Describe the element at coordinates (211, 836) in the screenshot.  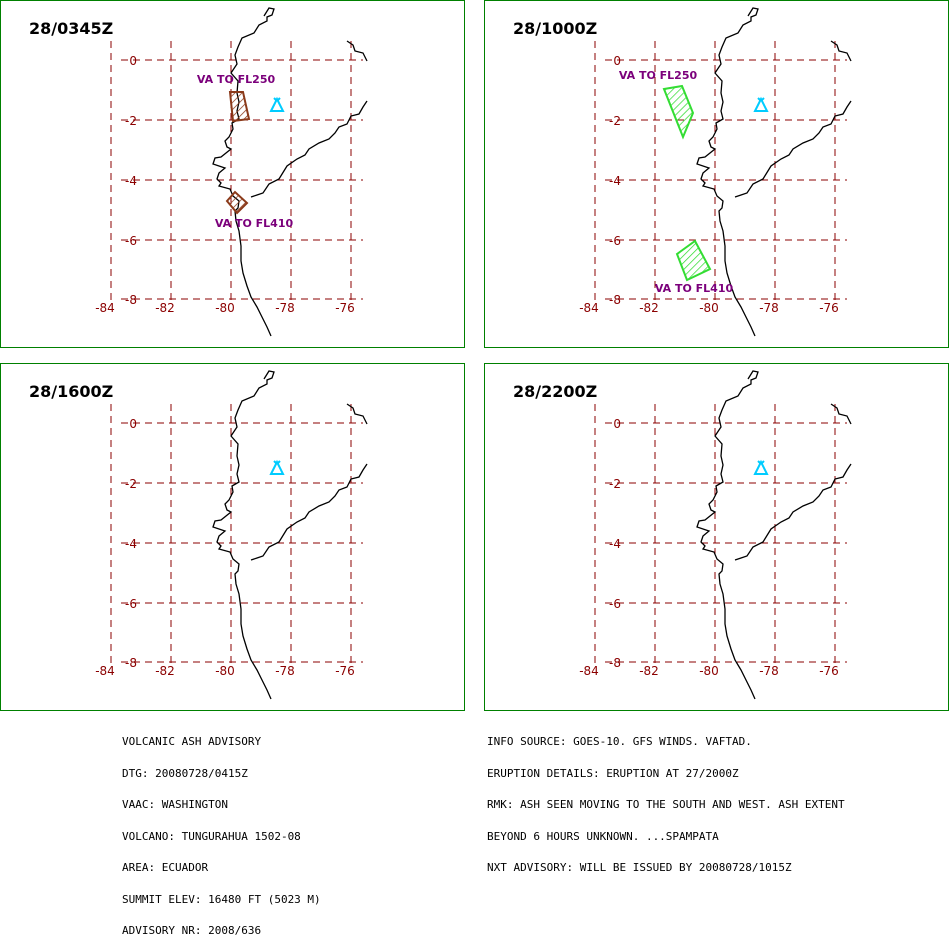
I see `advisory-line: VOLCANO: TUNGURAHUA 1502-08` at that location.